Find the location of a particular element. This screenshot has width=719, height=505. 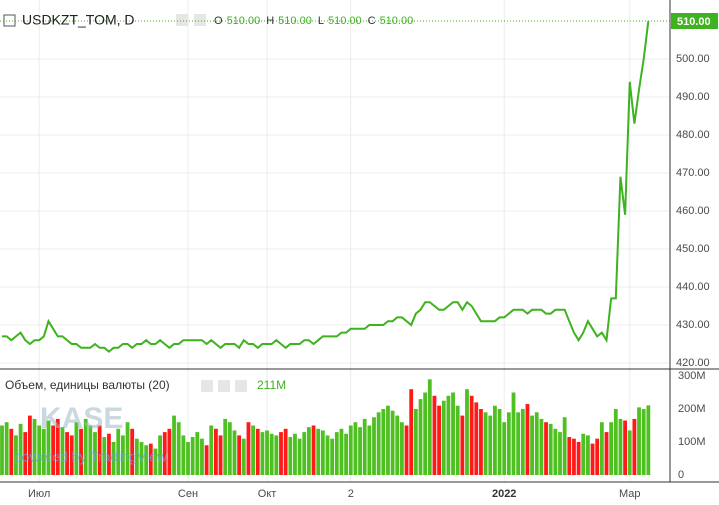

x-tick-label: Сен is located at coordinates (188, 494).